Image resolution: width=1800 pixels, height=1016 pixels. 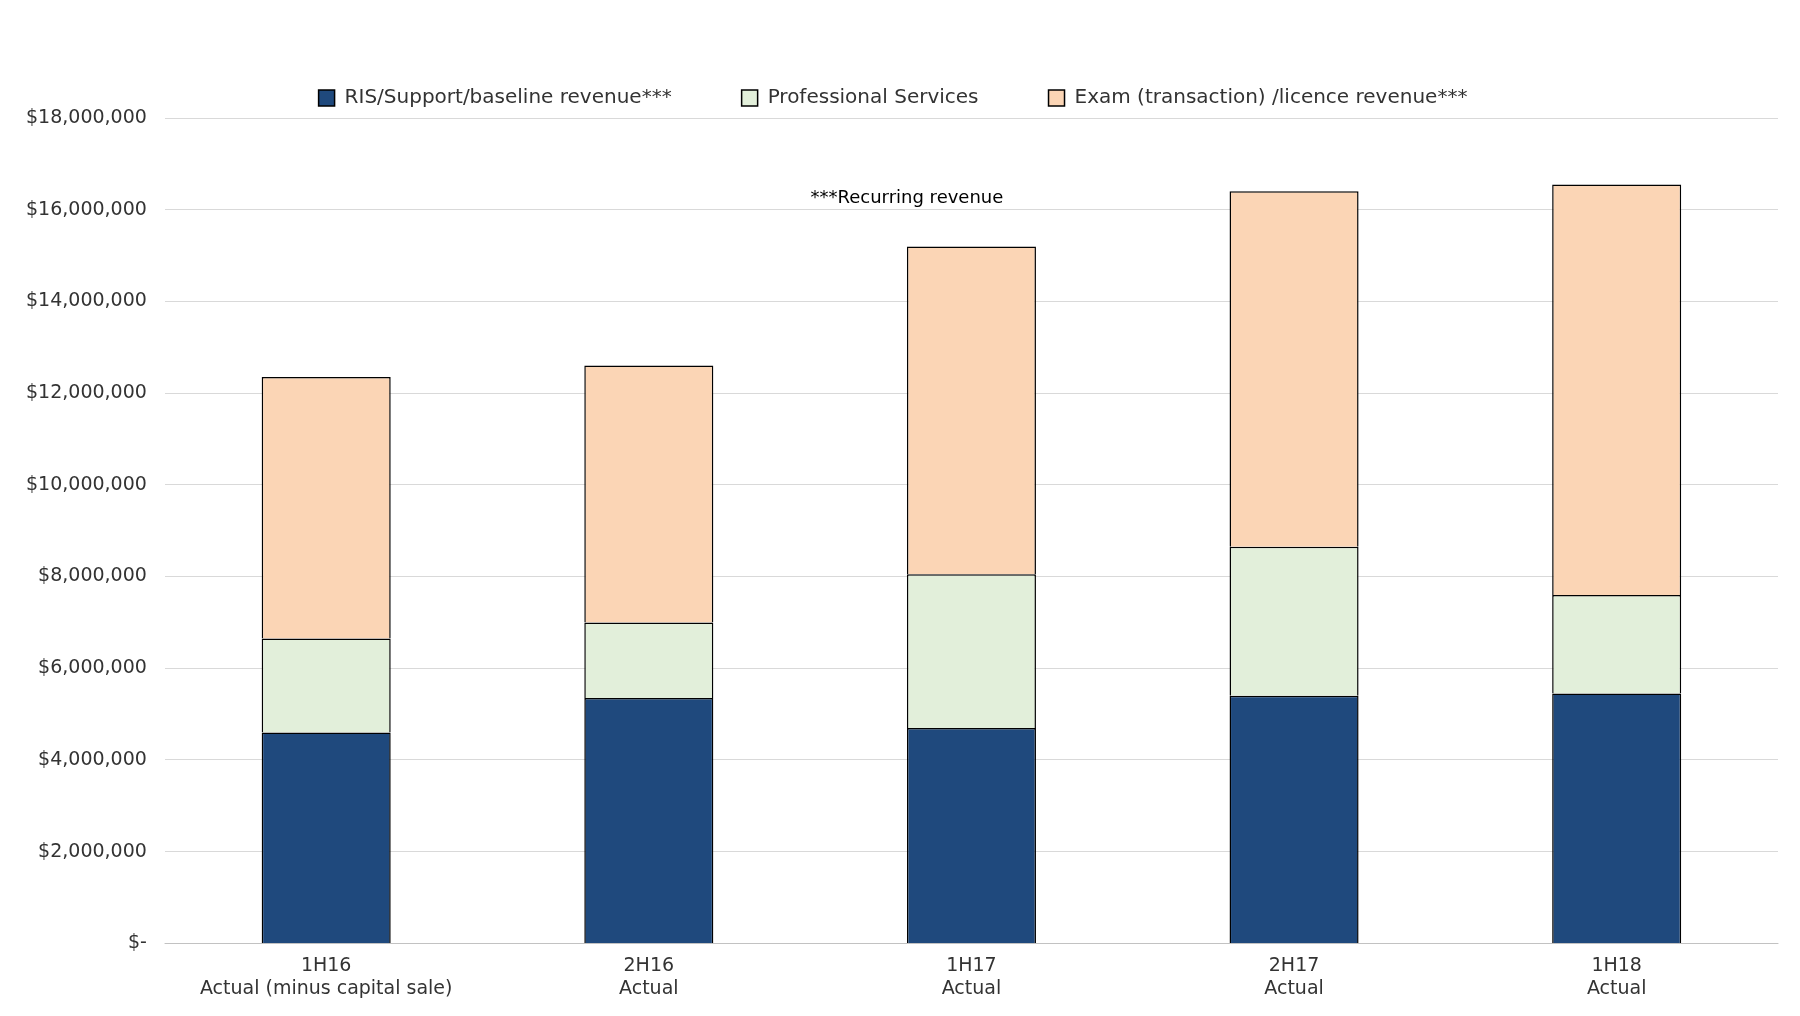 I want to click on y-tick-label: $10,000,000, so click(x=86, y=482).